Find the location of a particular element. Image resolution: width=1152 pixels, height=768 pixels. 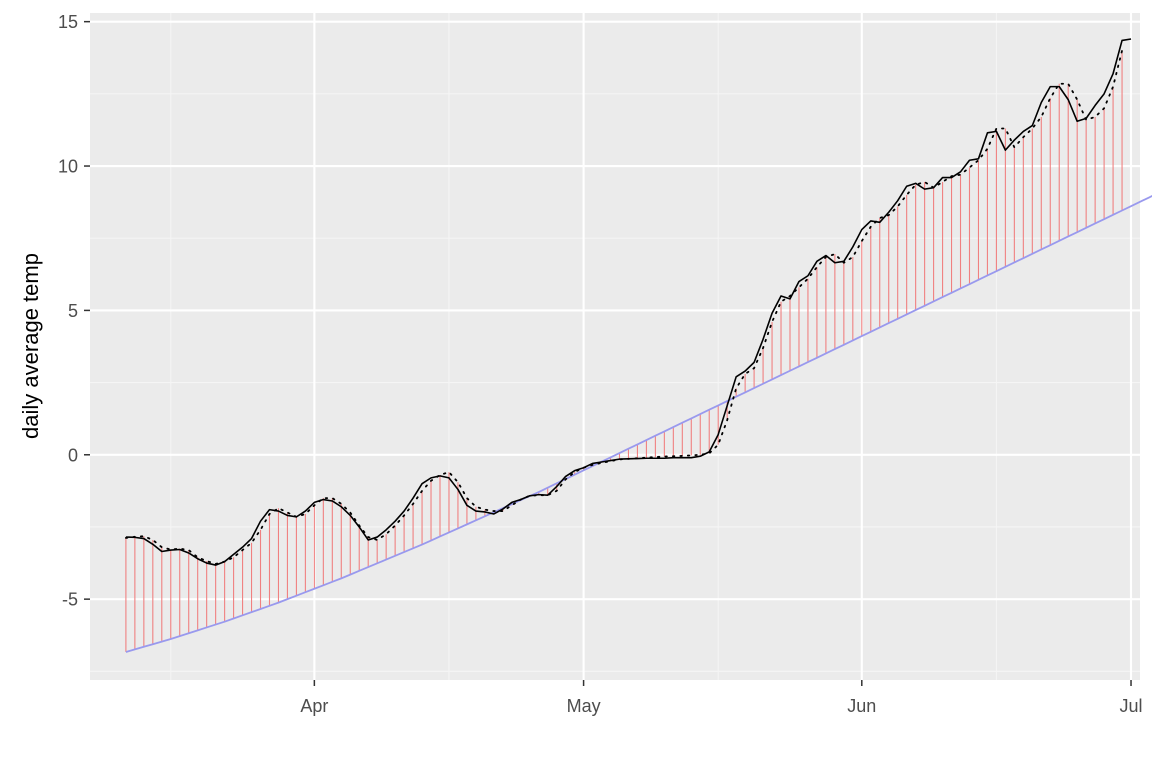

y-axis: -5 0 5 10 15 is located at coordinates (74, 311).